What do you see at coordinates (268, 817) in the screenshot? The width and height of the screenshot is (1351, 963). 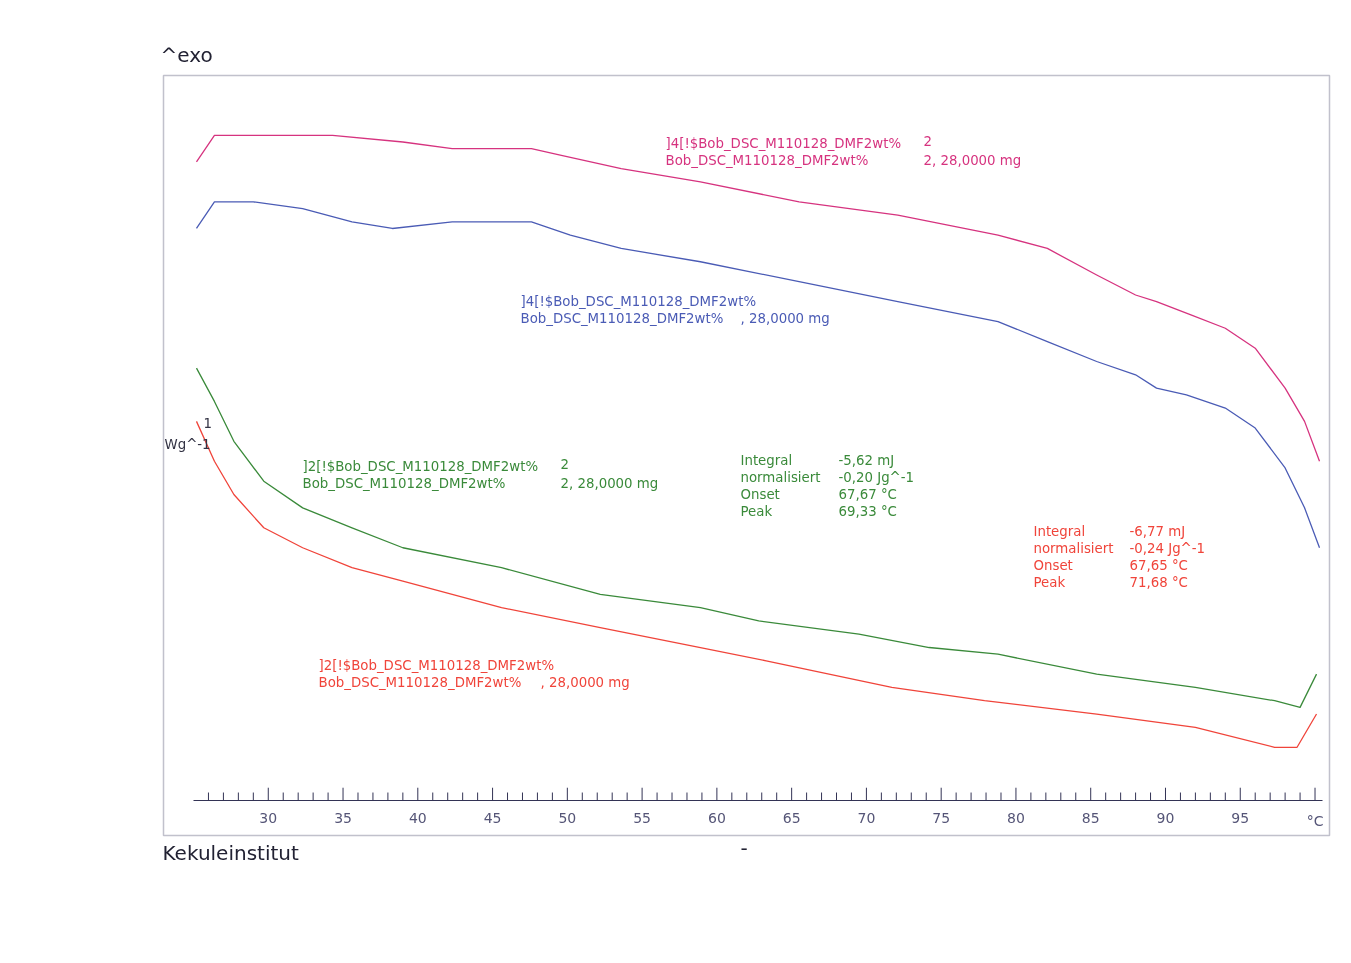 I see `x-tick-label: 30` at bounding box center [268, 817].